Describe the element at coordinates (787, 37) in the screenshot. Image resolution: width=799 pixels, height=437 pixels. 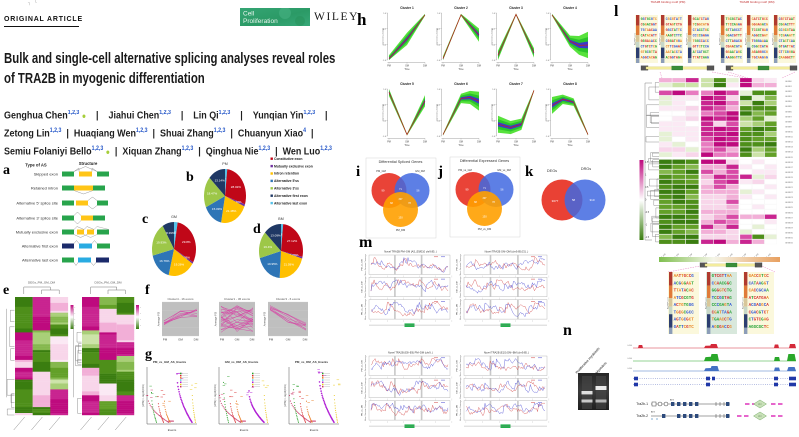
I see `svg-text: TCGAAATT` at that location.